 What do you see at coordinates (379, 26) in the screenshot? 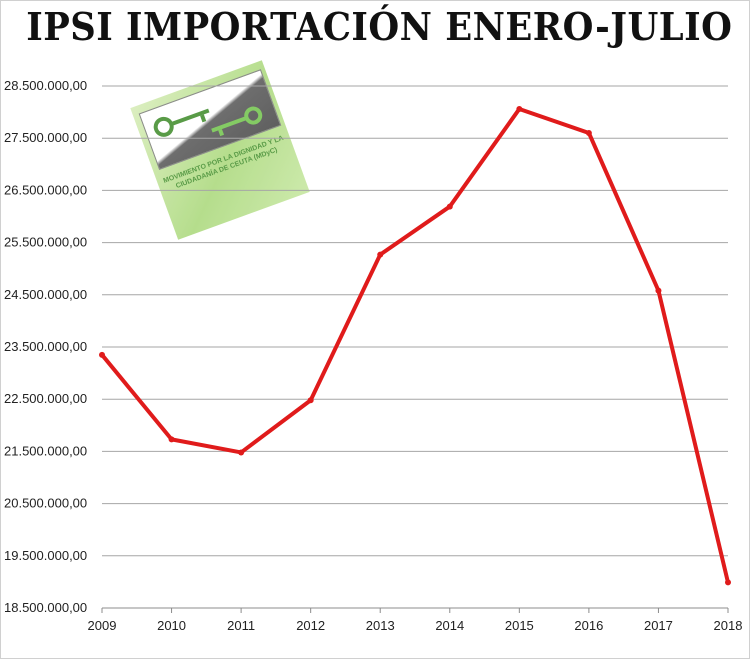
I see `chart-title: IPSI IMPORTACIÓN ENERO-JULIO` at bounding box center [379, 26].